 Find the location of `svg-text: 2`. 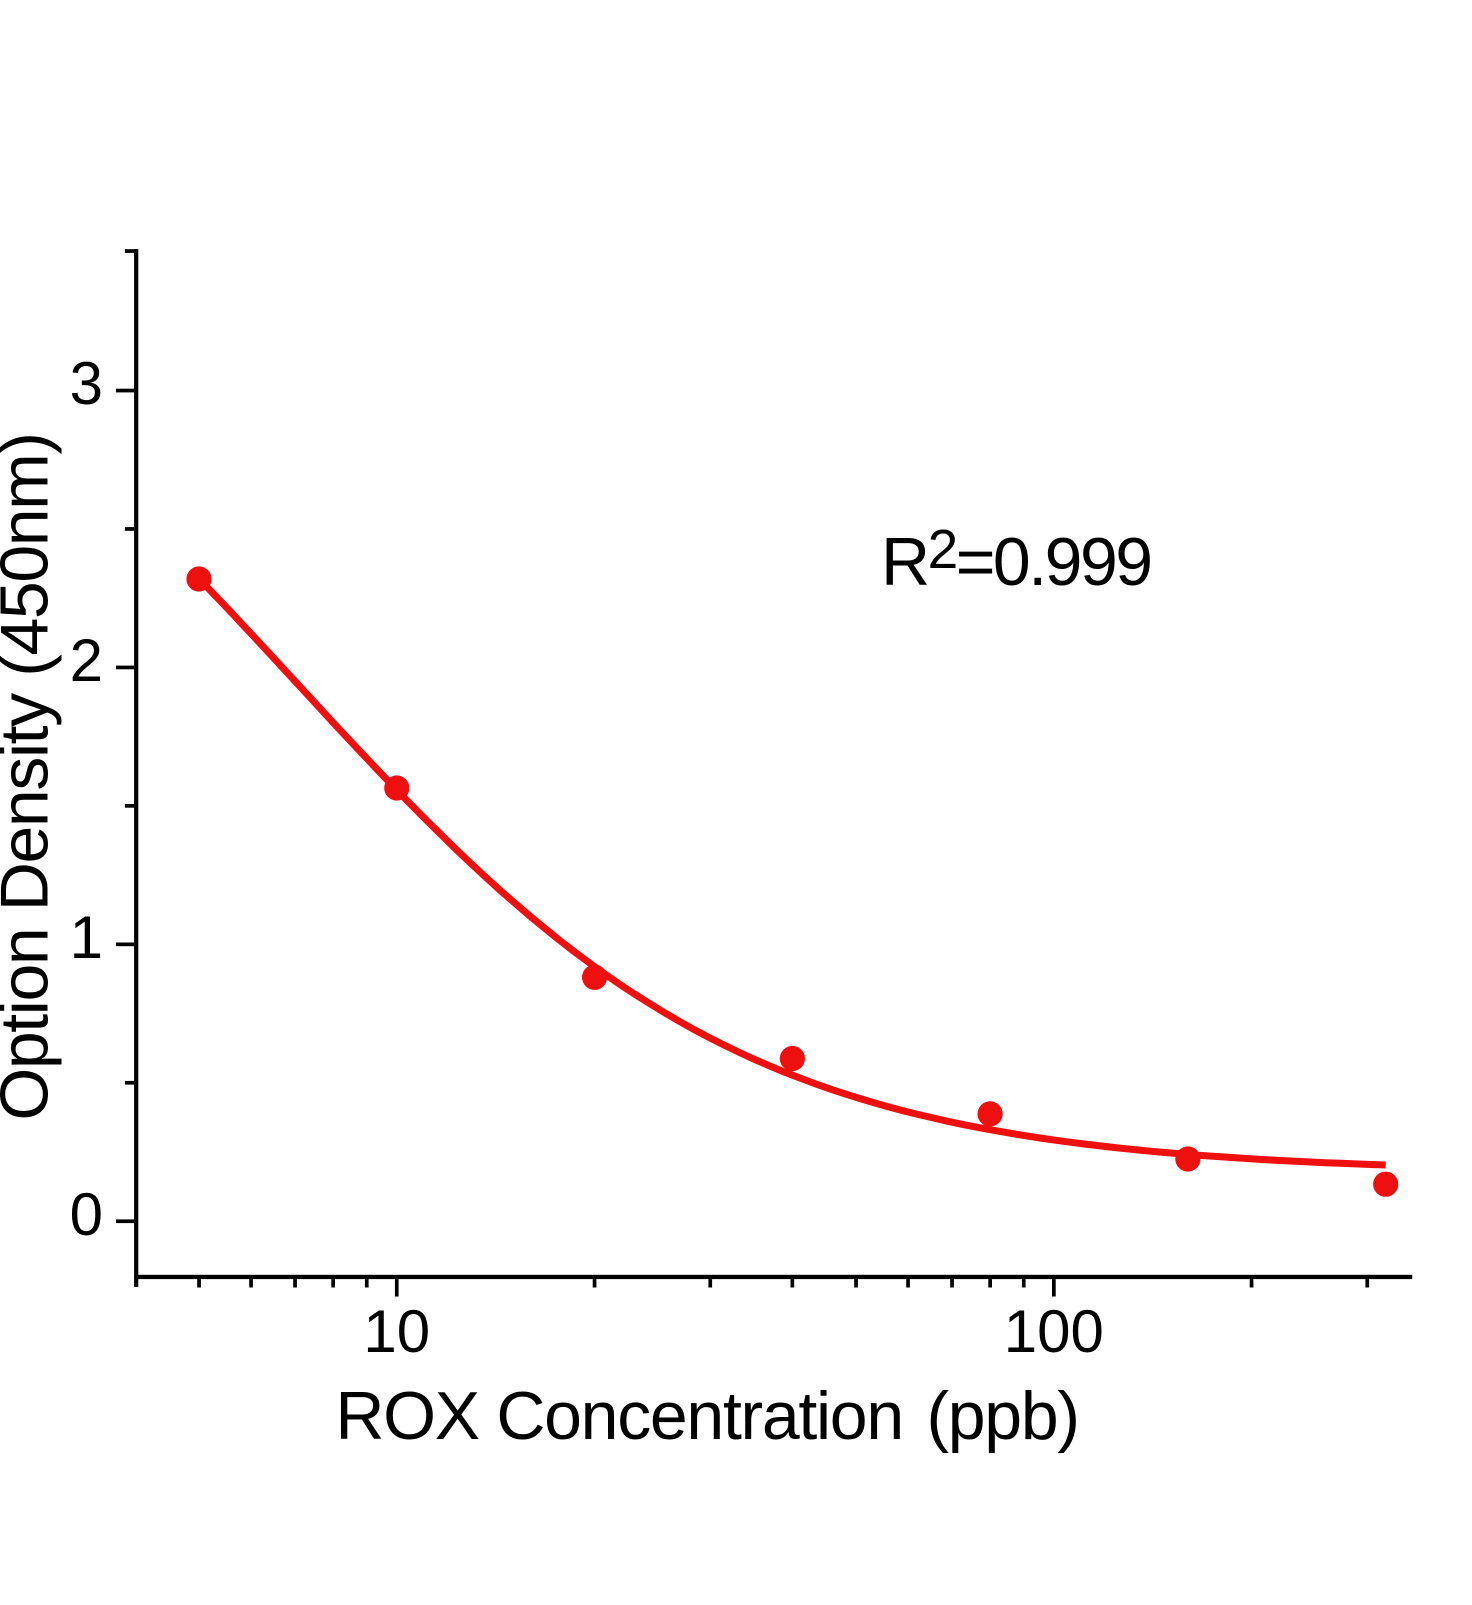

svg-text: 2 is located at coordinates (86, 660).